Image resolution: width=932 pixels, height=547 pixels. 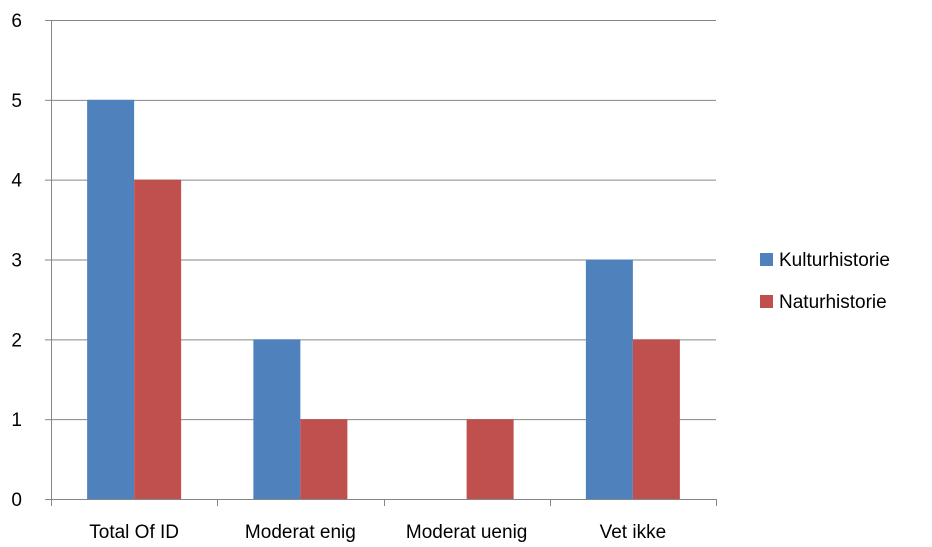 What do you see at coordinates (834, 260) in the screenshot?
I see `legend-label: Kulturhistorie` at bounding box center [834, 260].